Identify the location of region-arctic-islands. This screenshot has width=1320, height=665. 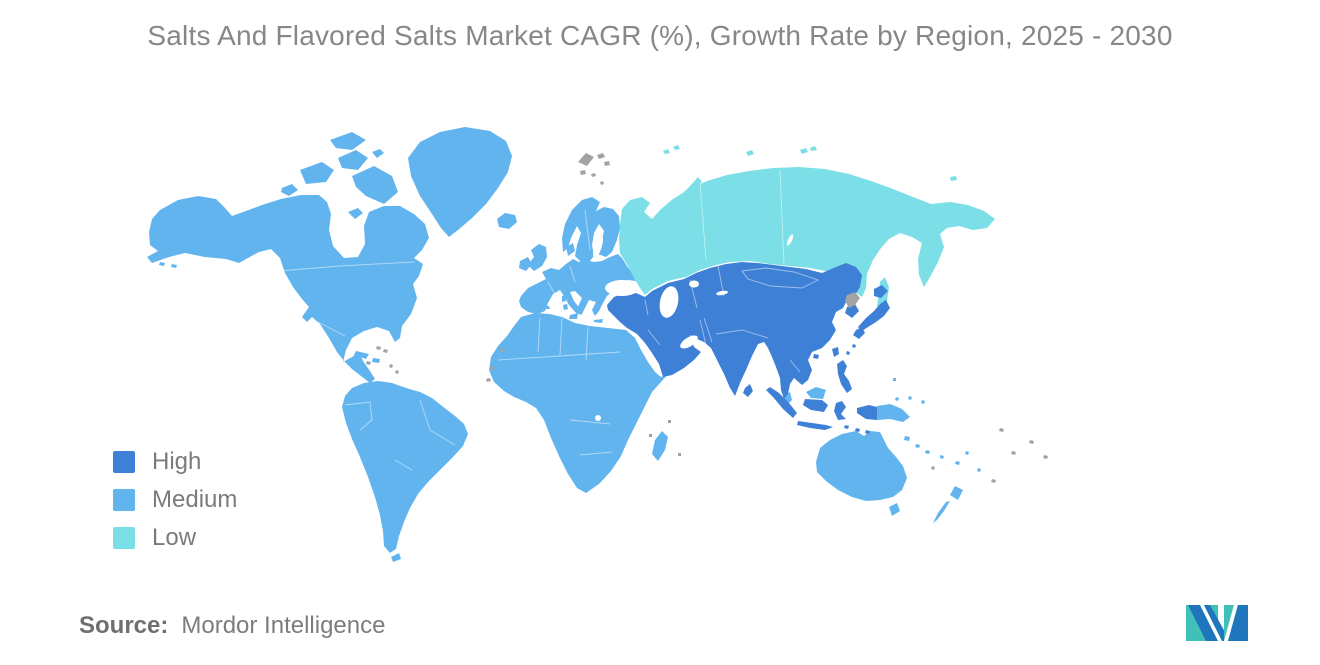
(339, 175).